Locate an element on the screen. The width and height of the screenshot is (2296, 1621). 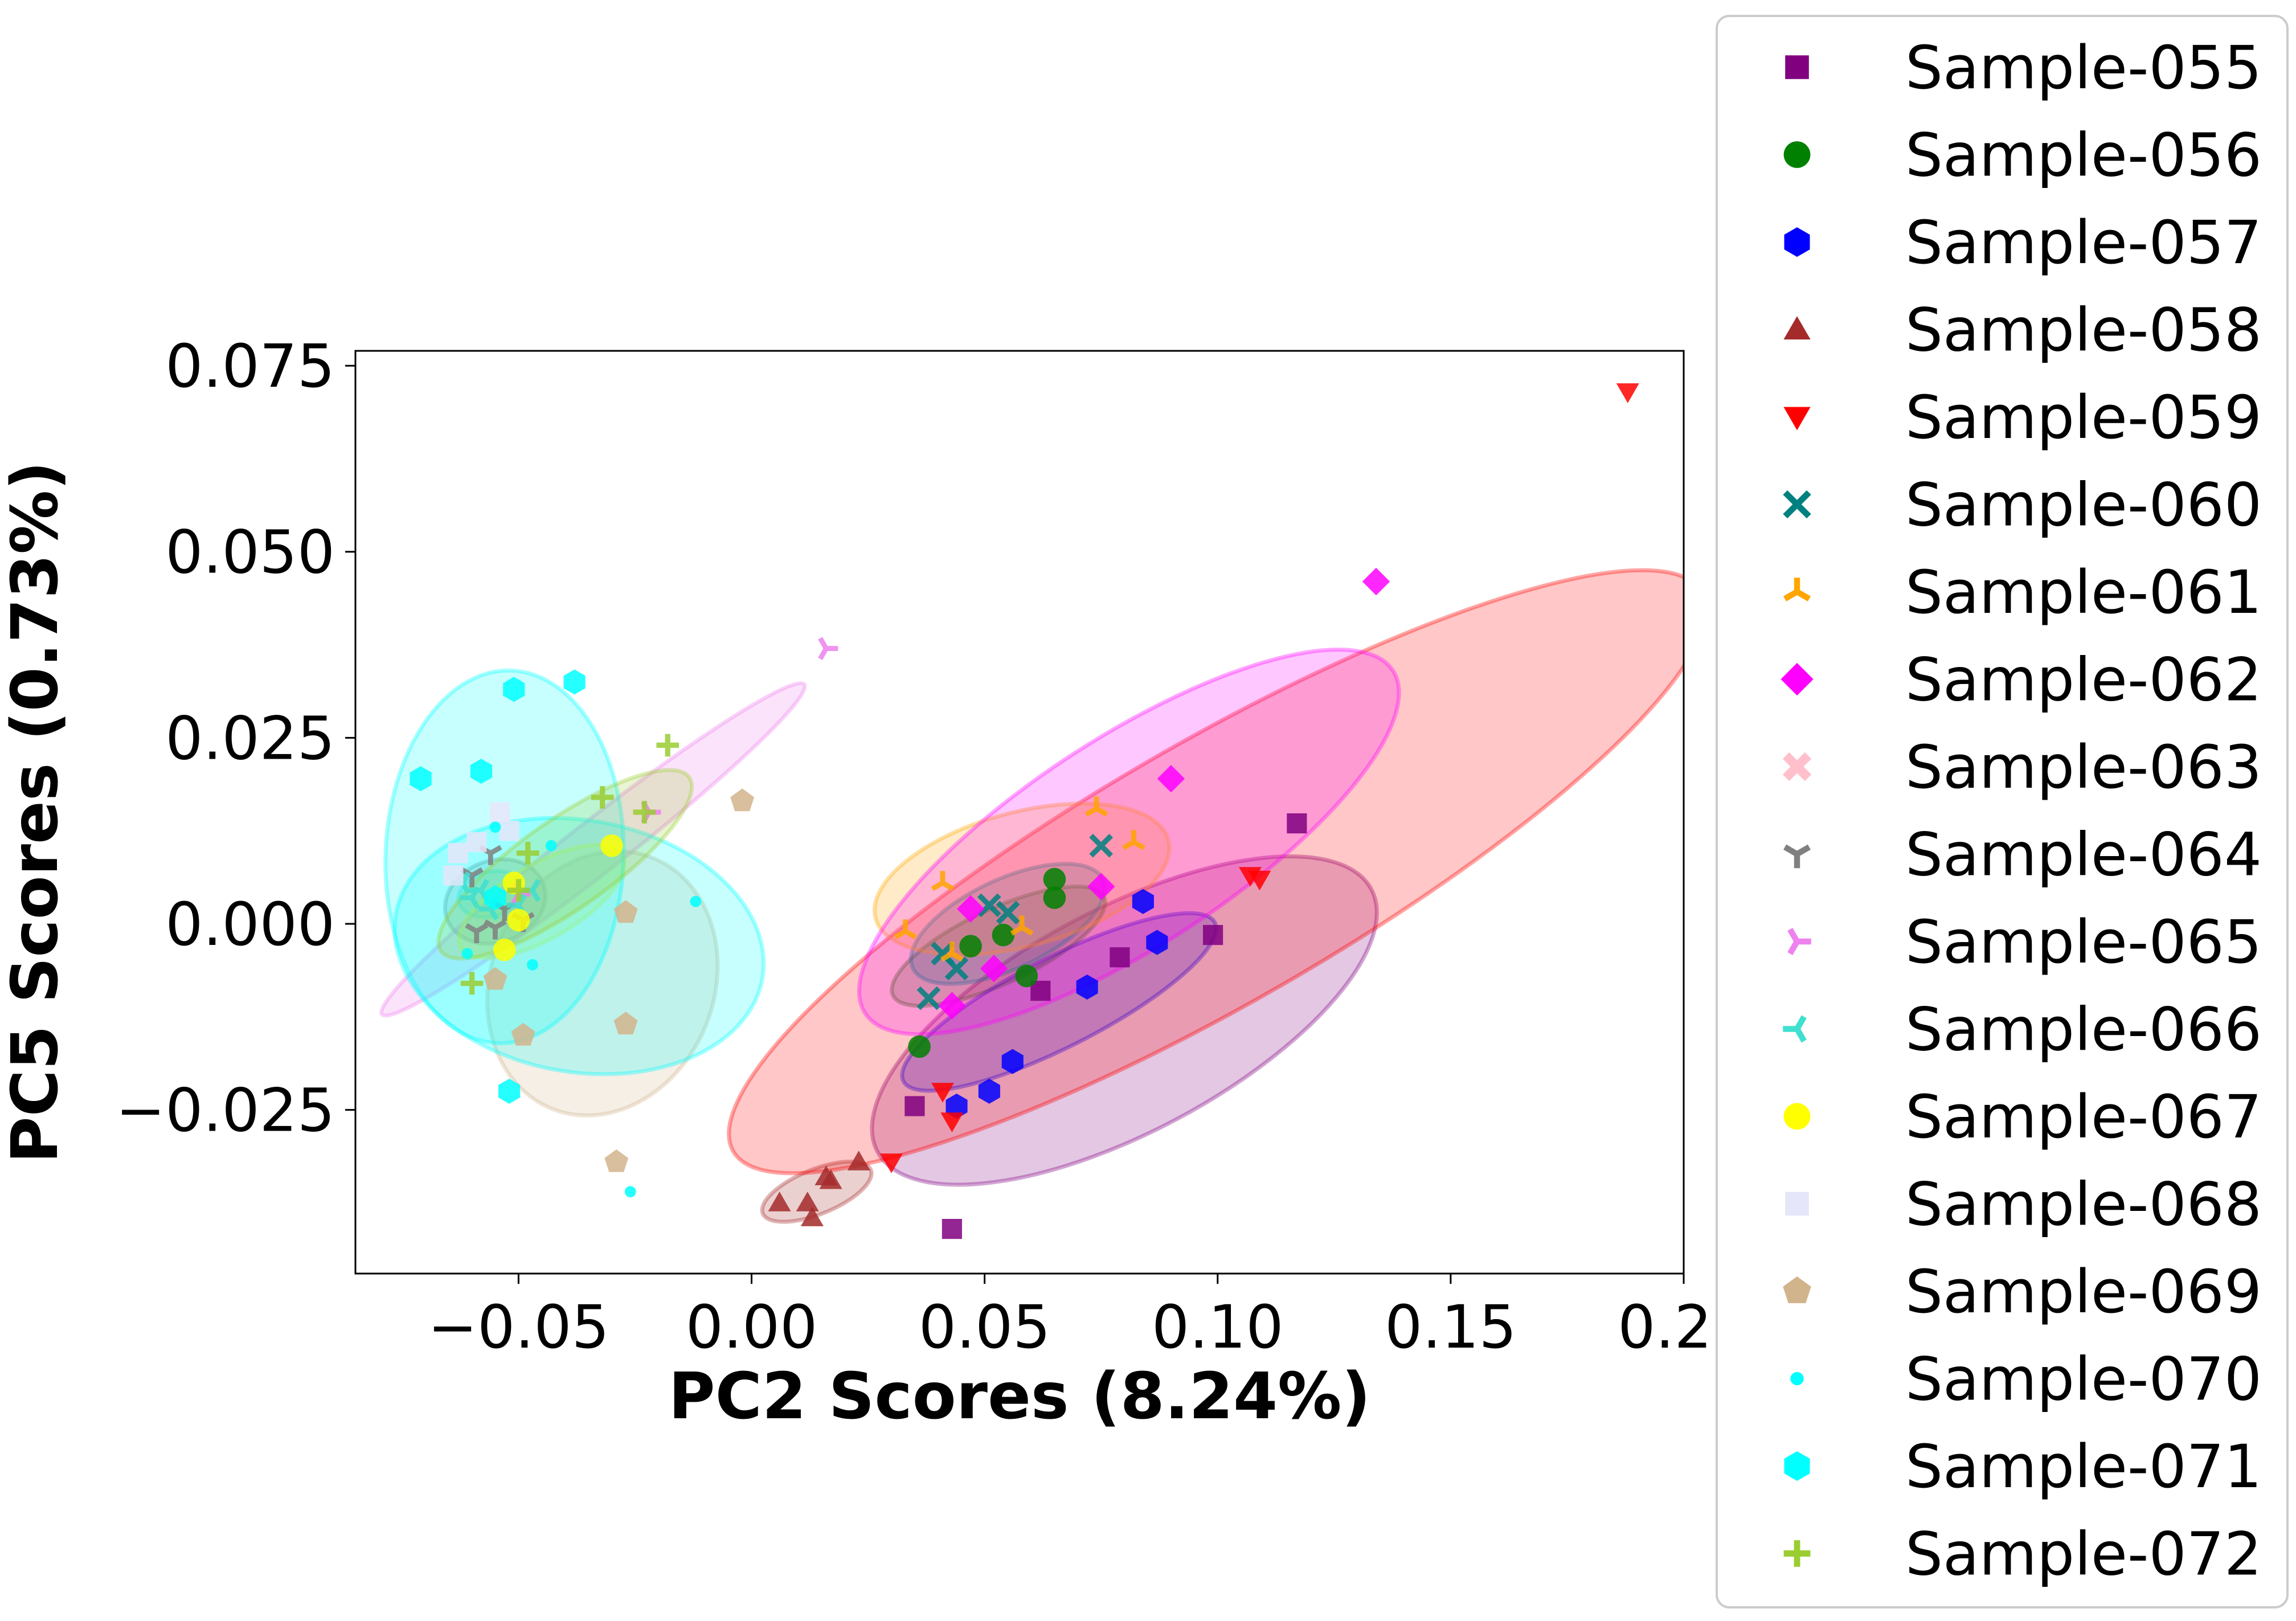
legend-item-sample-057: Sample-057 is located at coordinates (2023, 242).